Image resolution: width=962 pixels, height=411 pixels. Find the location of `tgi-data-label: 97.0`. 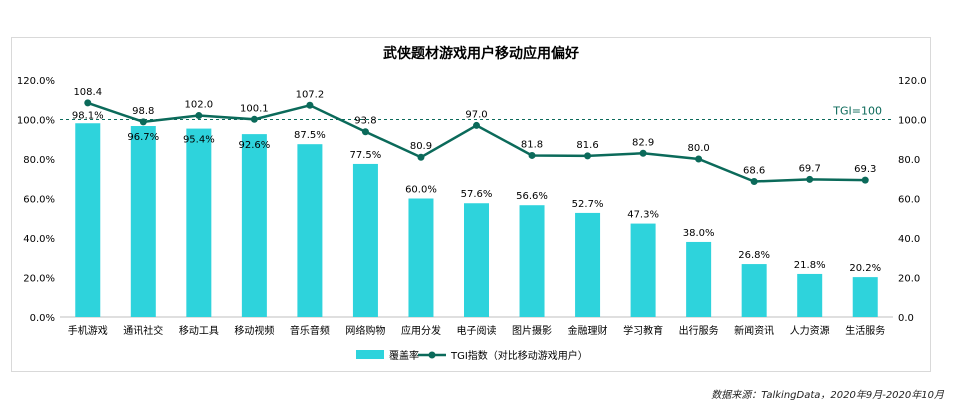

tgi-data-label: 97.0 is located at coordinates (476, 114).